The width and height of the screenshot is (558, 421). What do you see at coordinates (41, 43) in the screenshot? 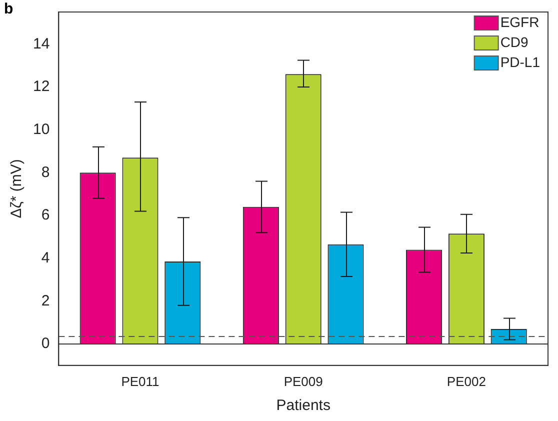
I see `y-tick-label: 14` at bounding box center [41, 43].